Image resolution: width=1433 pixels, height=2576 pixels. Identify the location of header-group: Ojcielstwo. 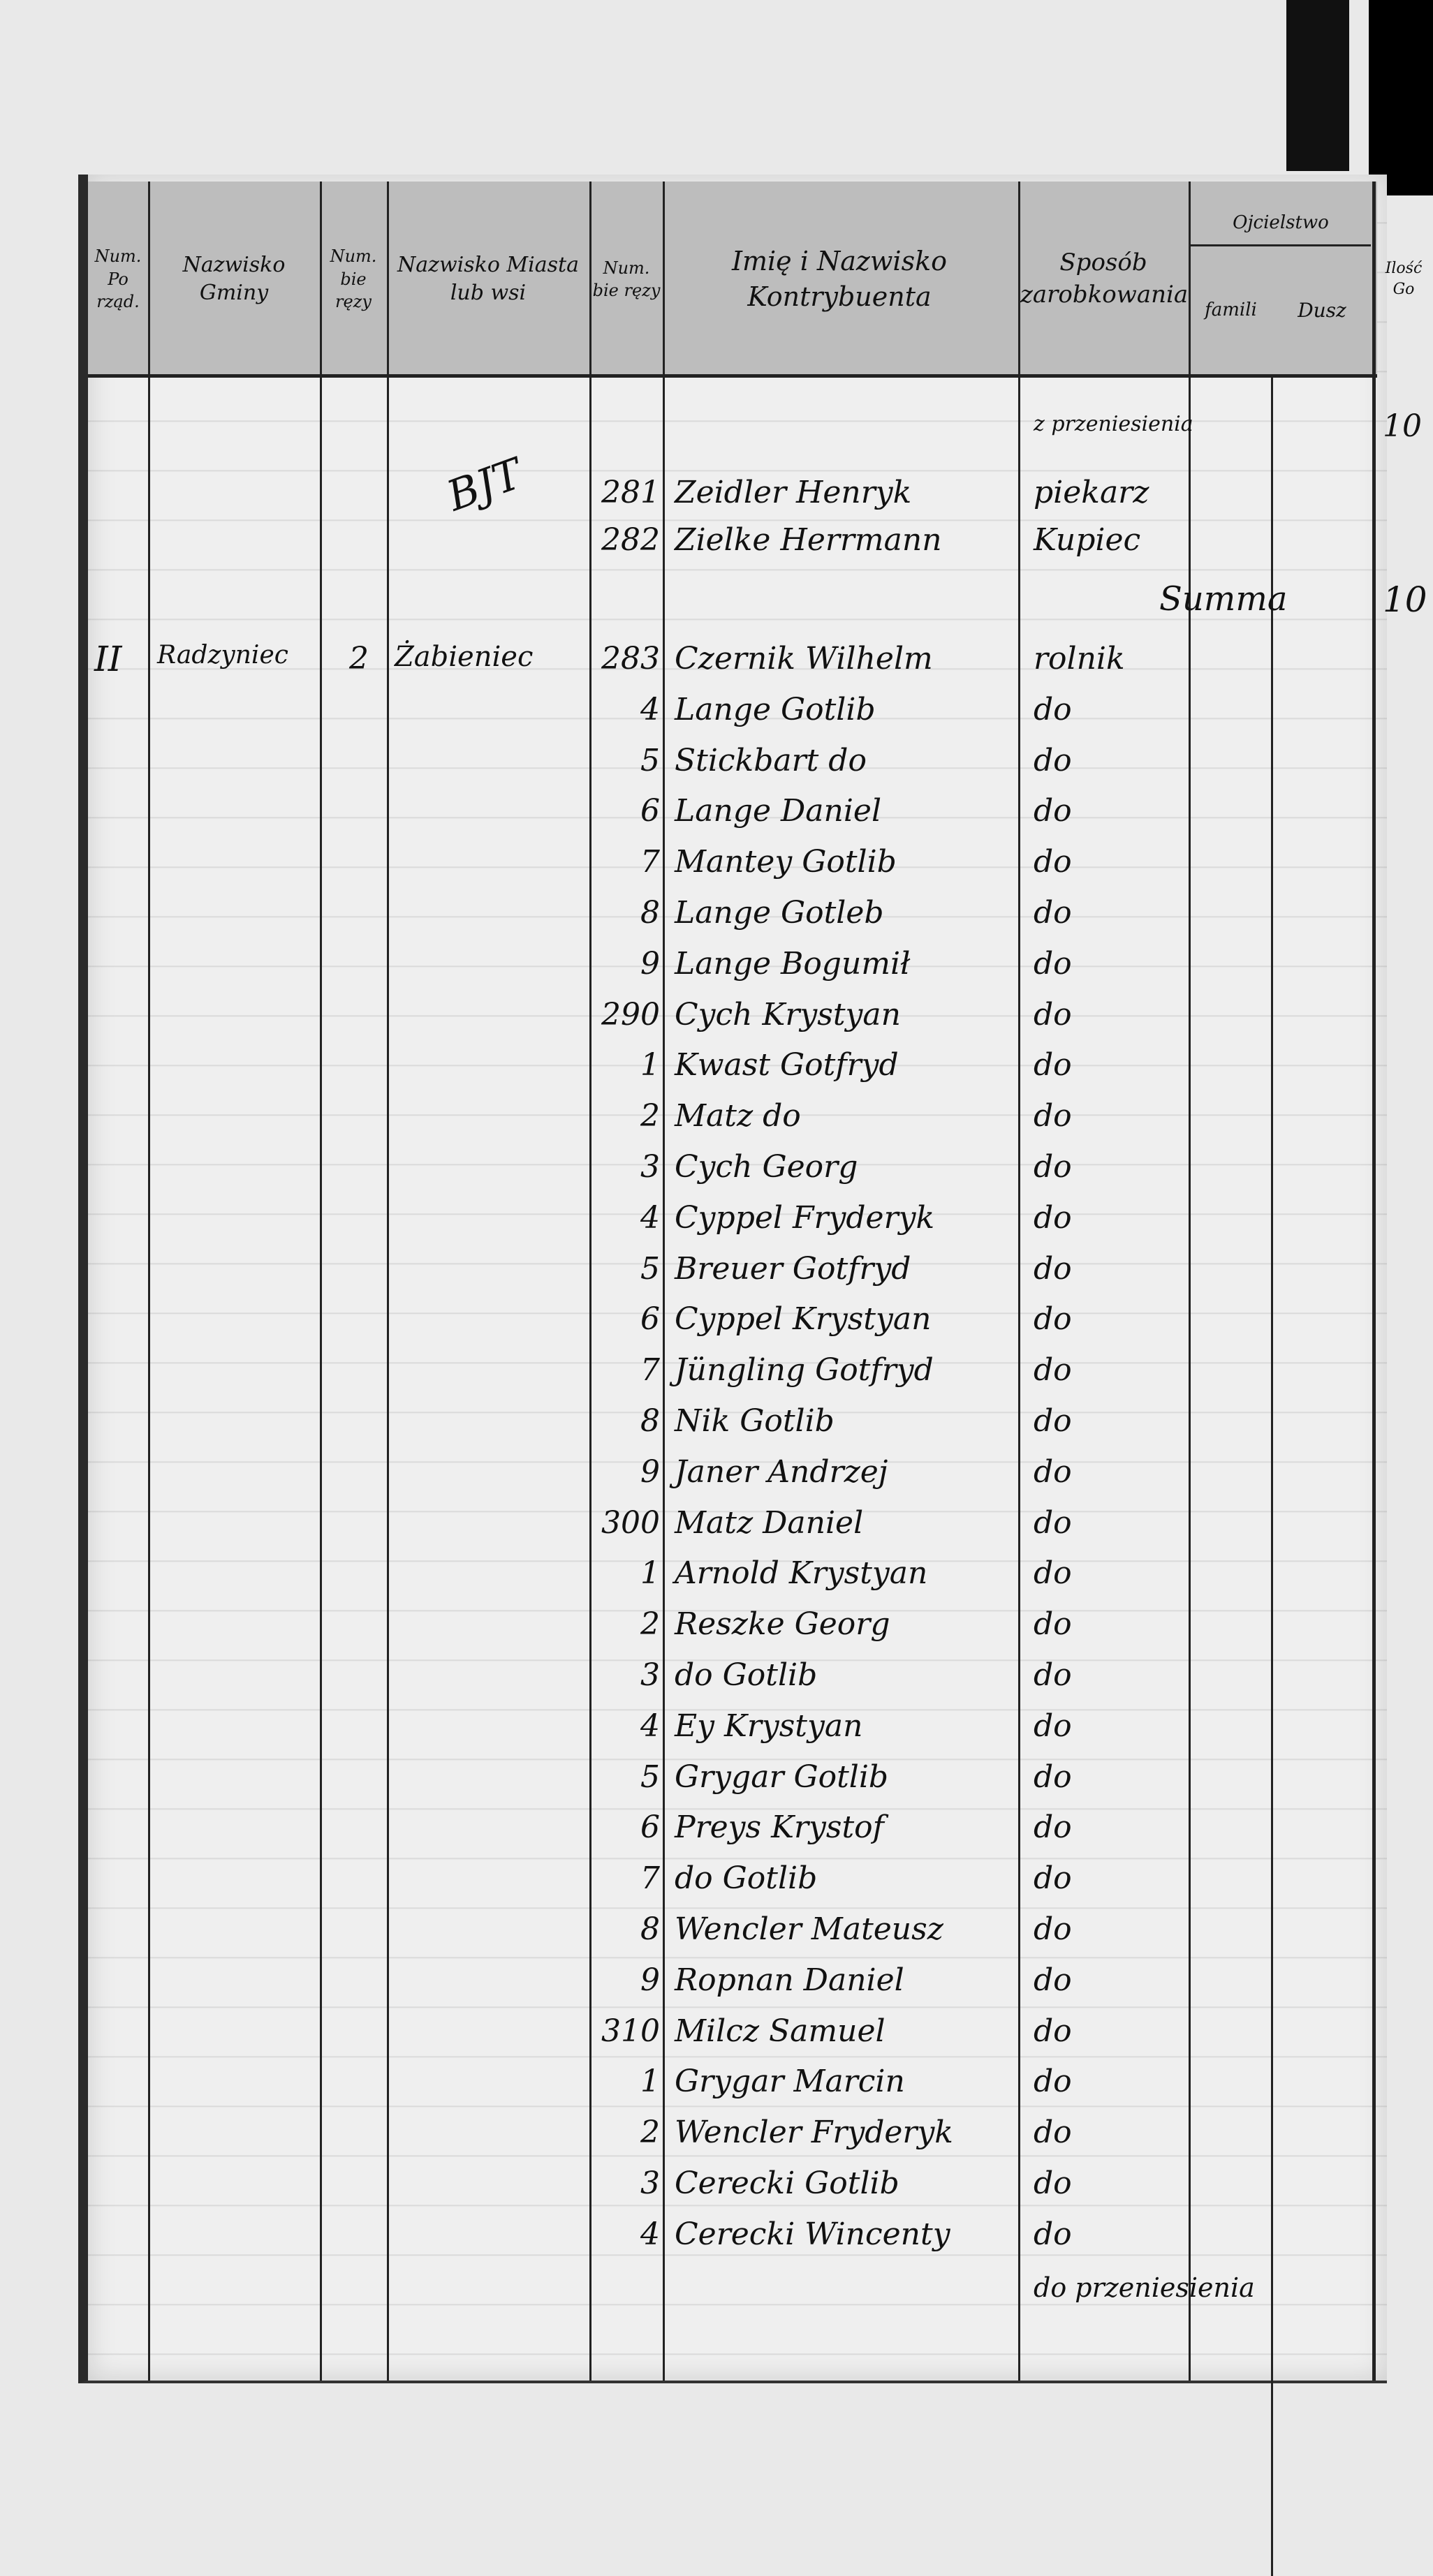
(1281, 224).